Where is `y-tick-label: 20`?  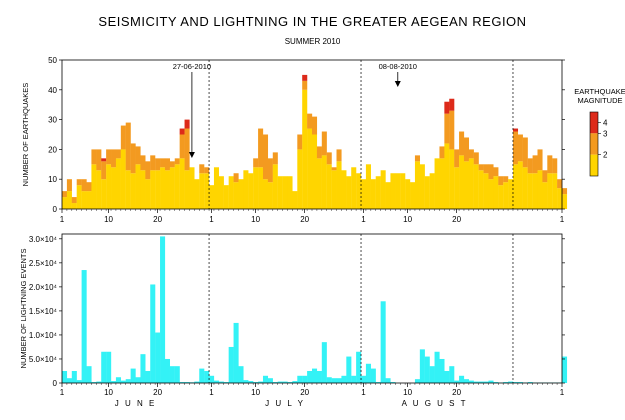 y-tick-label: 20 is located at coordinates (52, 149).